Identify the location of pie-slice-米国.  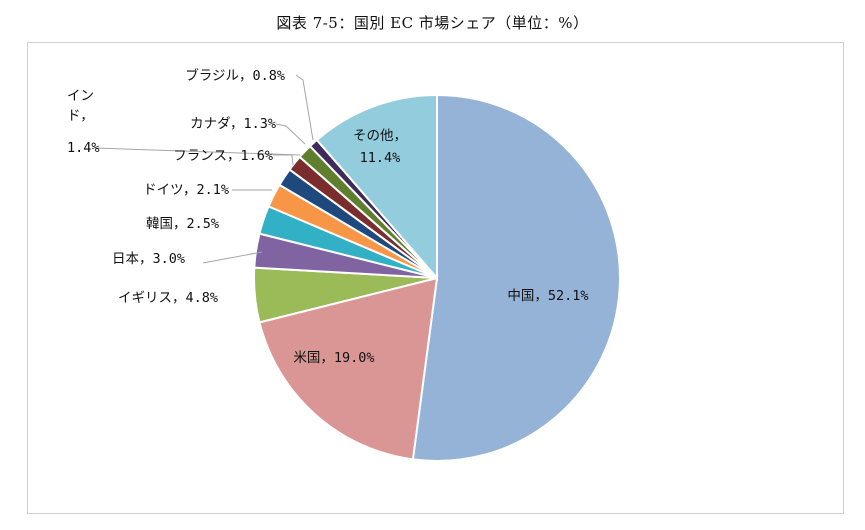
(348, 368).